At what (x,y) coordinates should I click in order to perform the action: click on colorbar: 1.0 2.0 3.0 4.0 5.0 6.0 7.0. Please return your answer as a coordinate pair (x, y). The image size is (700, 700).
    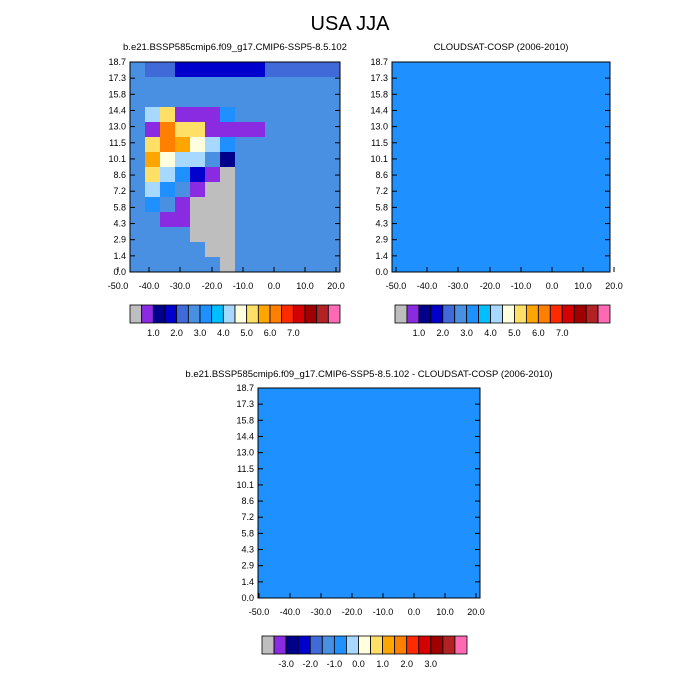
    Looking at the image, I should click on (502, 321).